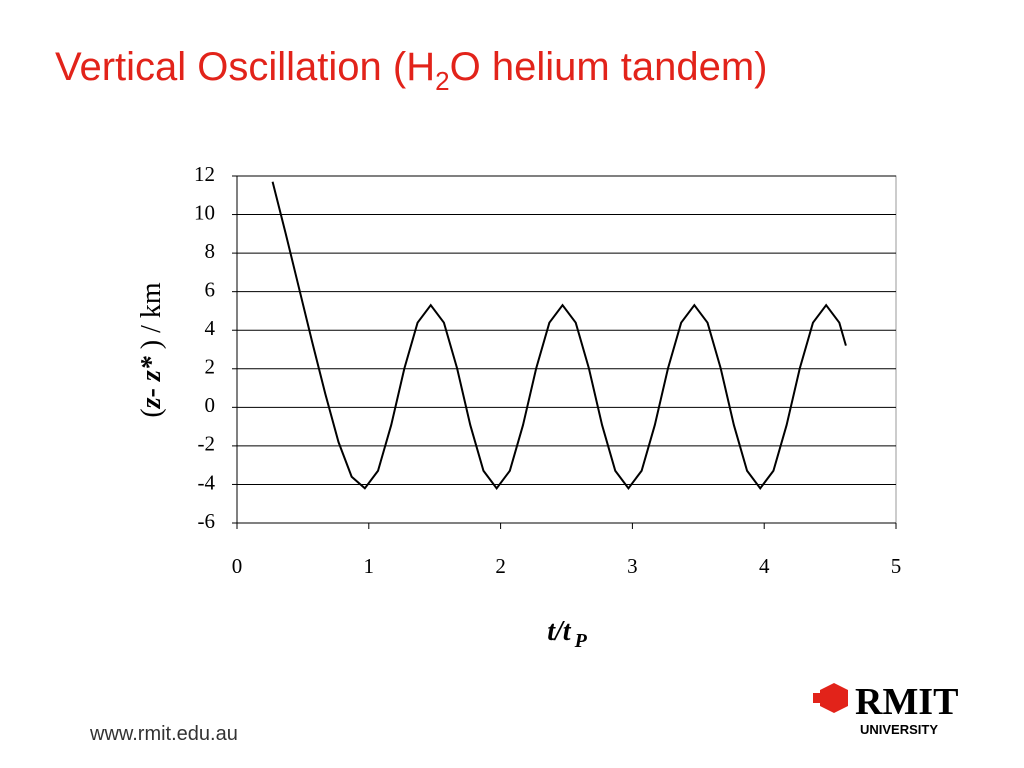  I want to click on label-part: t/t, so click(559, 631).